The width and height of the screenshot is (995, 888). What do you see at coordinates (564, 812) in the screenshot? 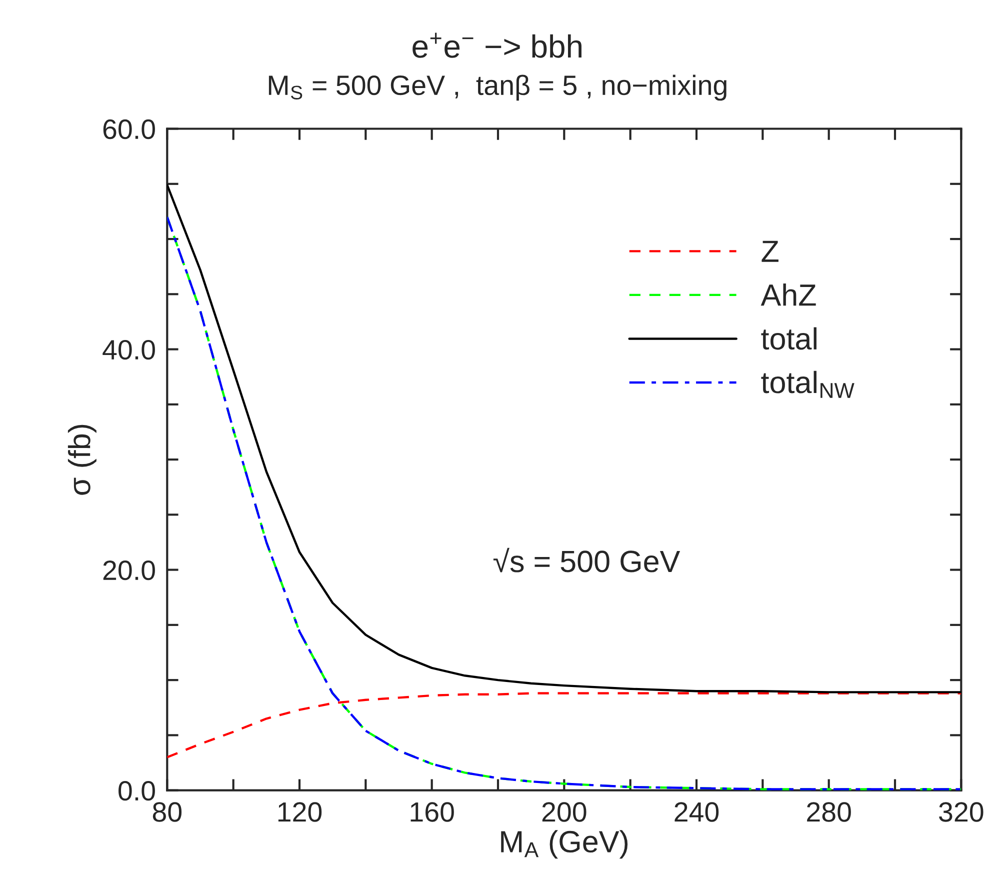
I see `x-tick-label: 200` at bounding box center [564, 812].